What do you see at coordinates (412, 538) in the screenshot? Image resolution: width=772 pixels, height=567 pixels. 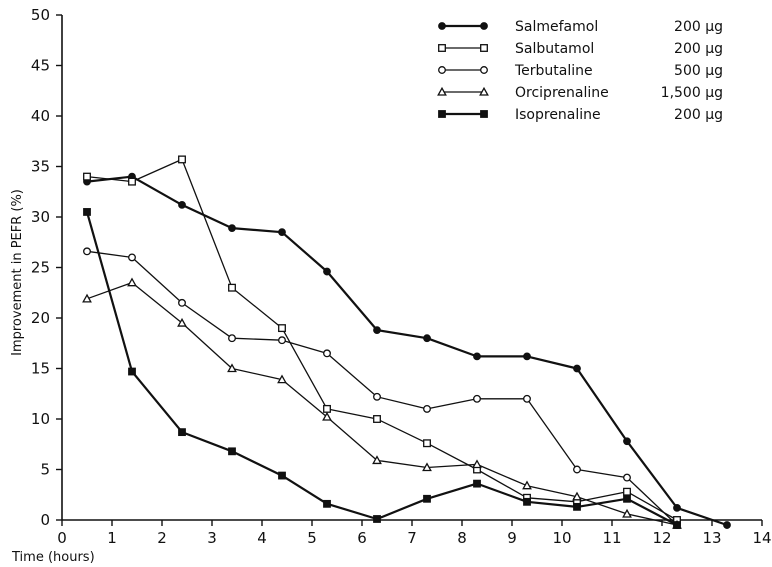 I see `x-tick-label: 7` at bounding box center [412, 538].